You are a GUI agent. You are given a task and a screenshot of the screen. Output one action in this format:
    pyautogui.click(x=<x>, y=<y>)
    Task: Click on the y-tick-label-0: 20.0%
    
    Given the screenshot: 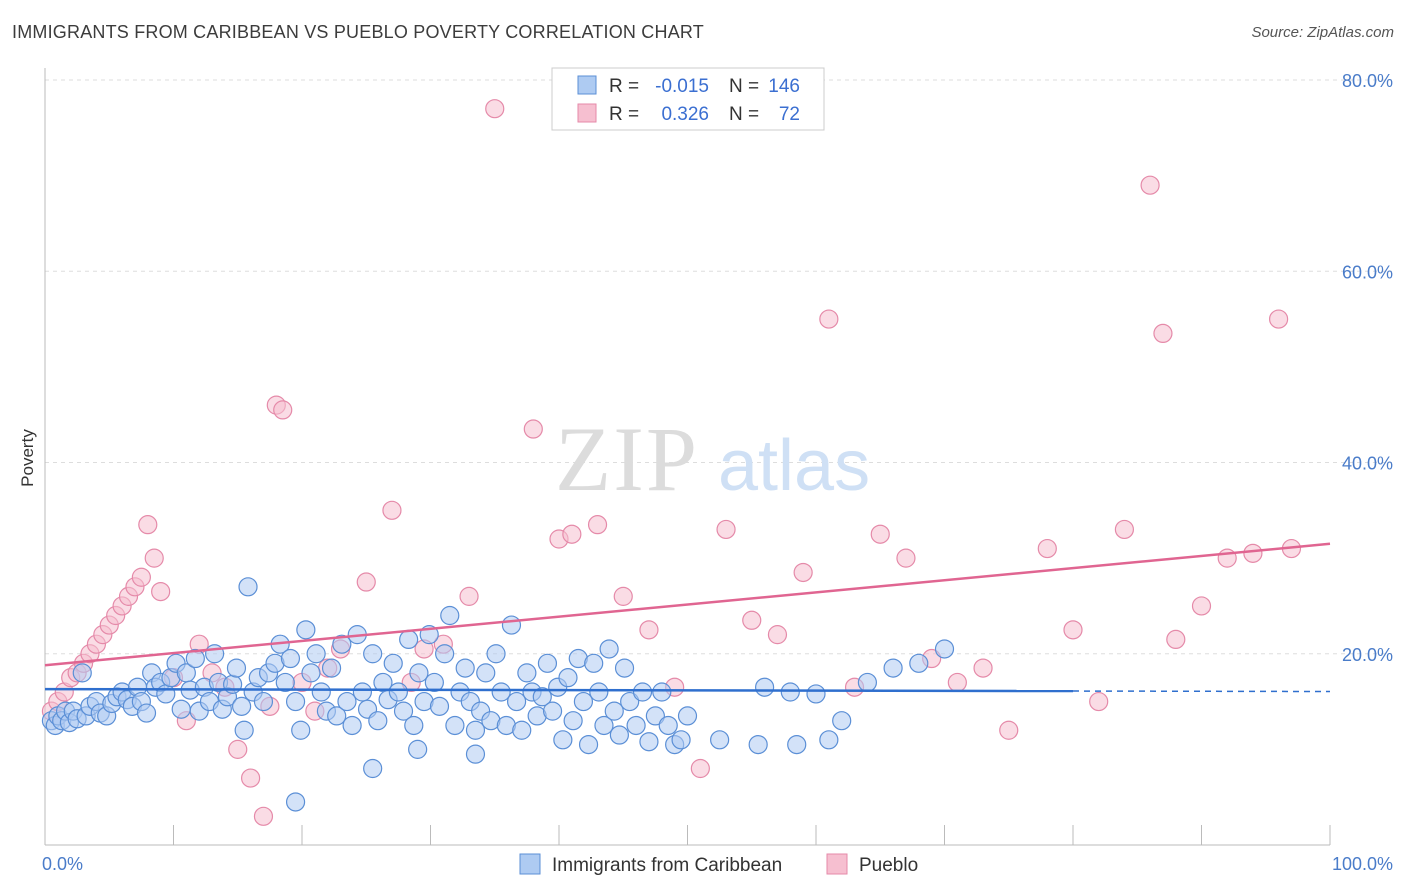 What is the action you would take?
    pyautogui.click(x=1367, y=655)
    